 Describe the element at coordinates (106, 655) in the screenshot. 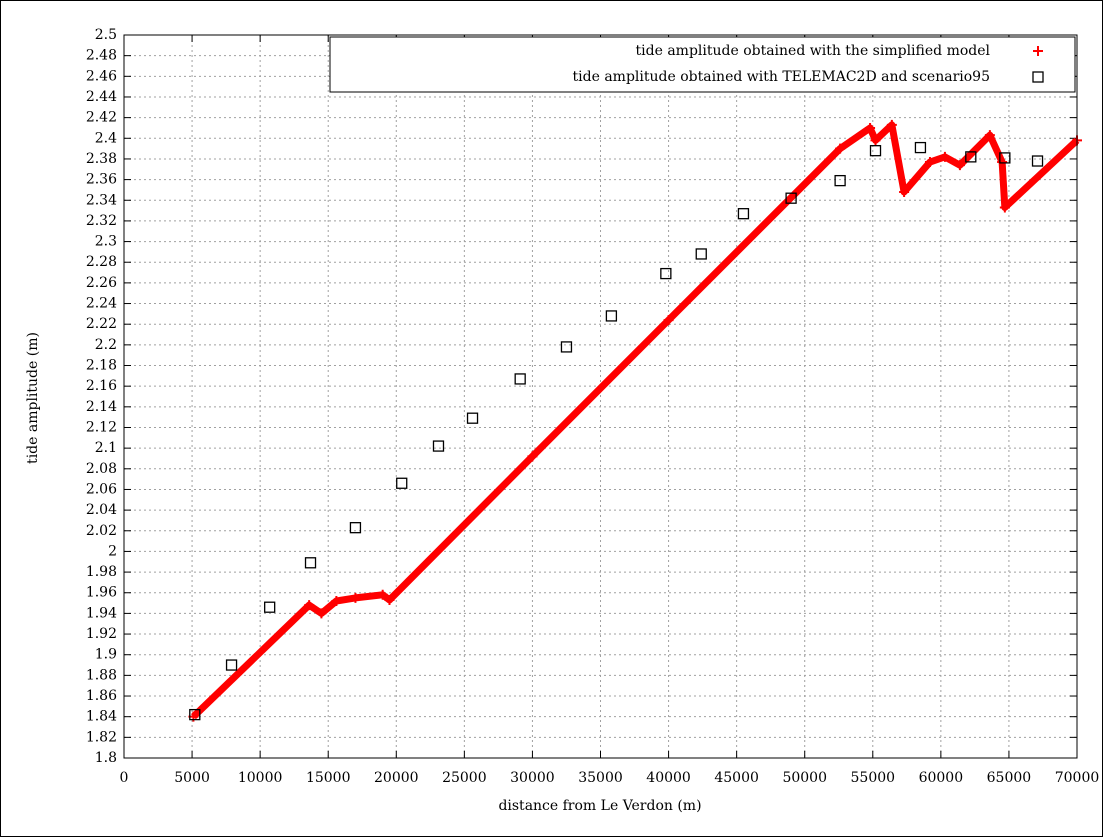

I see `y-tick-label: 1.9` at that location.